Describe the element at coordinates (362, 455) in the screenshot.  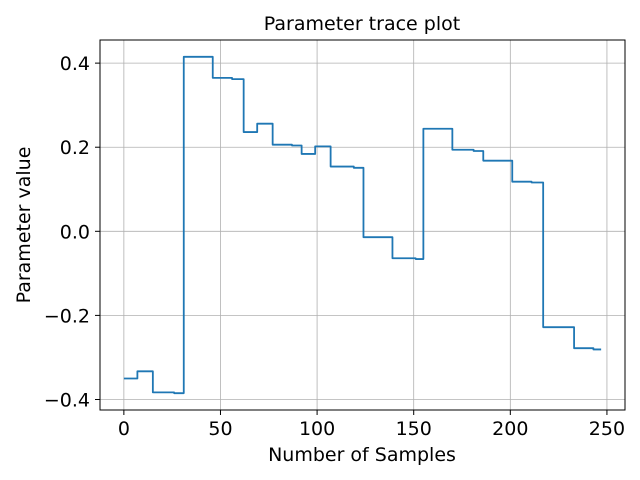
I see `x-axis-label: Number of Samples` at that location.